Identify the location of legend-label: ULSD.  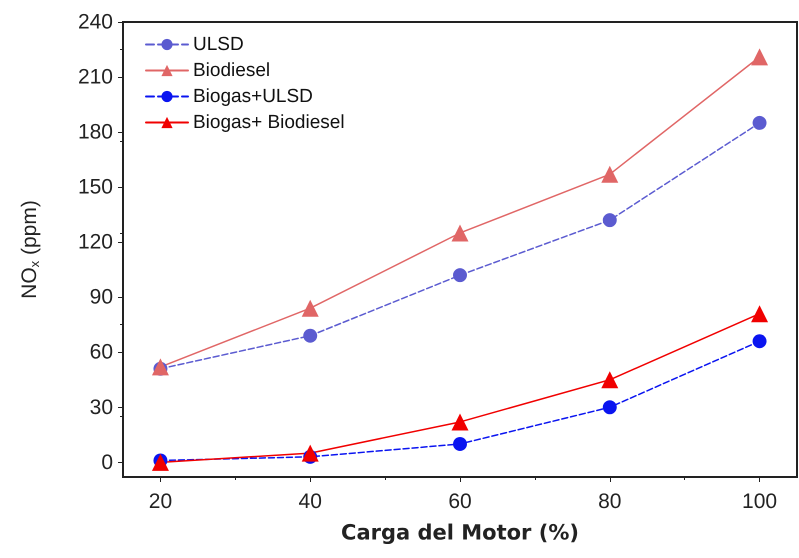
(218, 44).